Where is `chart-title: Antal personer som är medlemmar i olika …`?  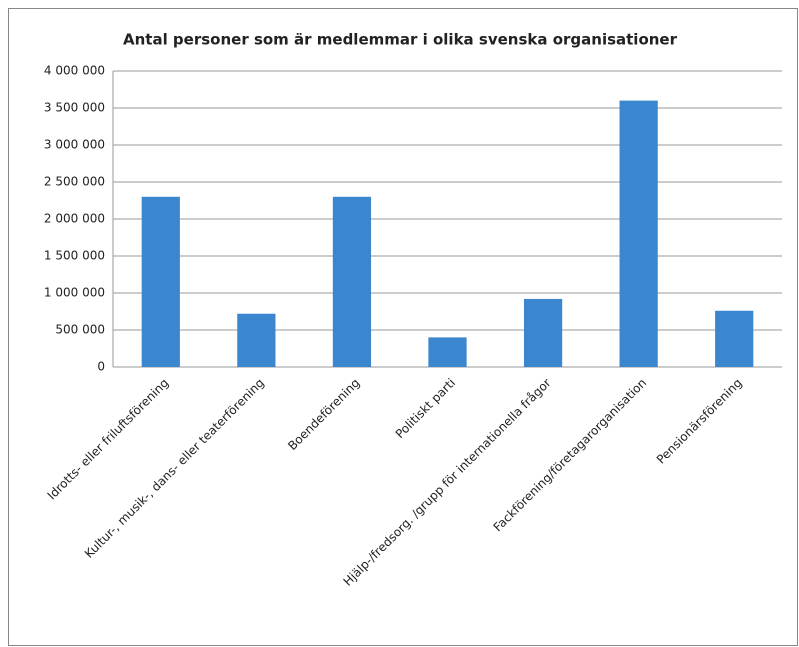 chart-title: Antal personer som är medlemmar i olika … is located at coordinates (400, 40).